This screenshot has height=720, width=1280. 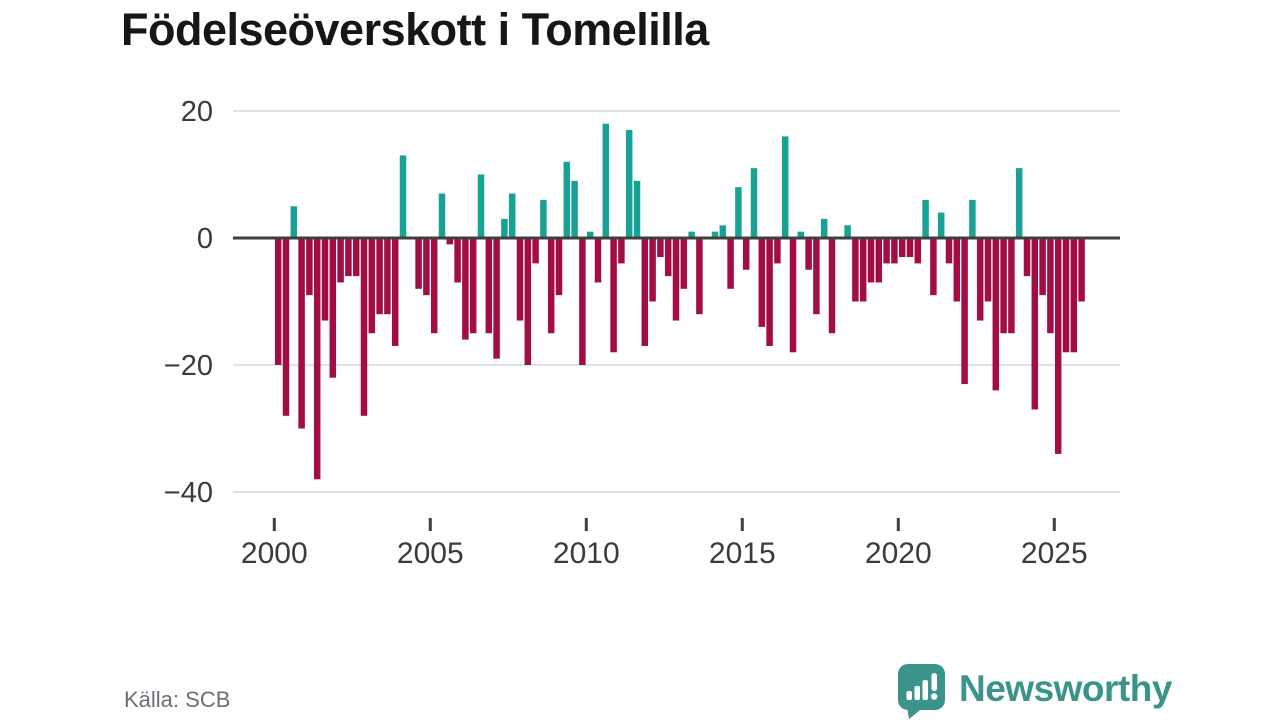 What do you see at coordinates (742, 553) in the screenshot?
I see `x-axis-label-2015: 2015` at bounding box center [742, 553].